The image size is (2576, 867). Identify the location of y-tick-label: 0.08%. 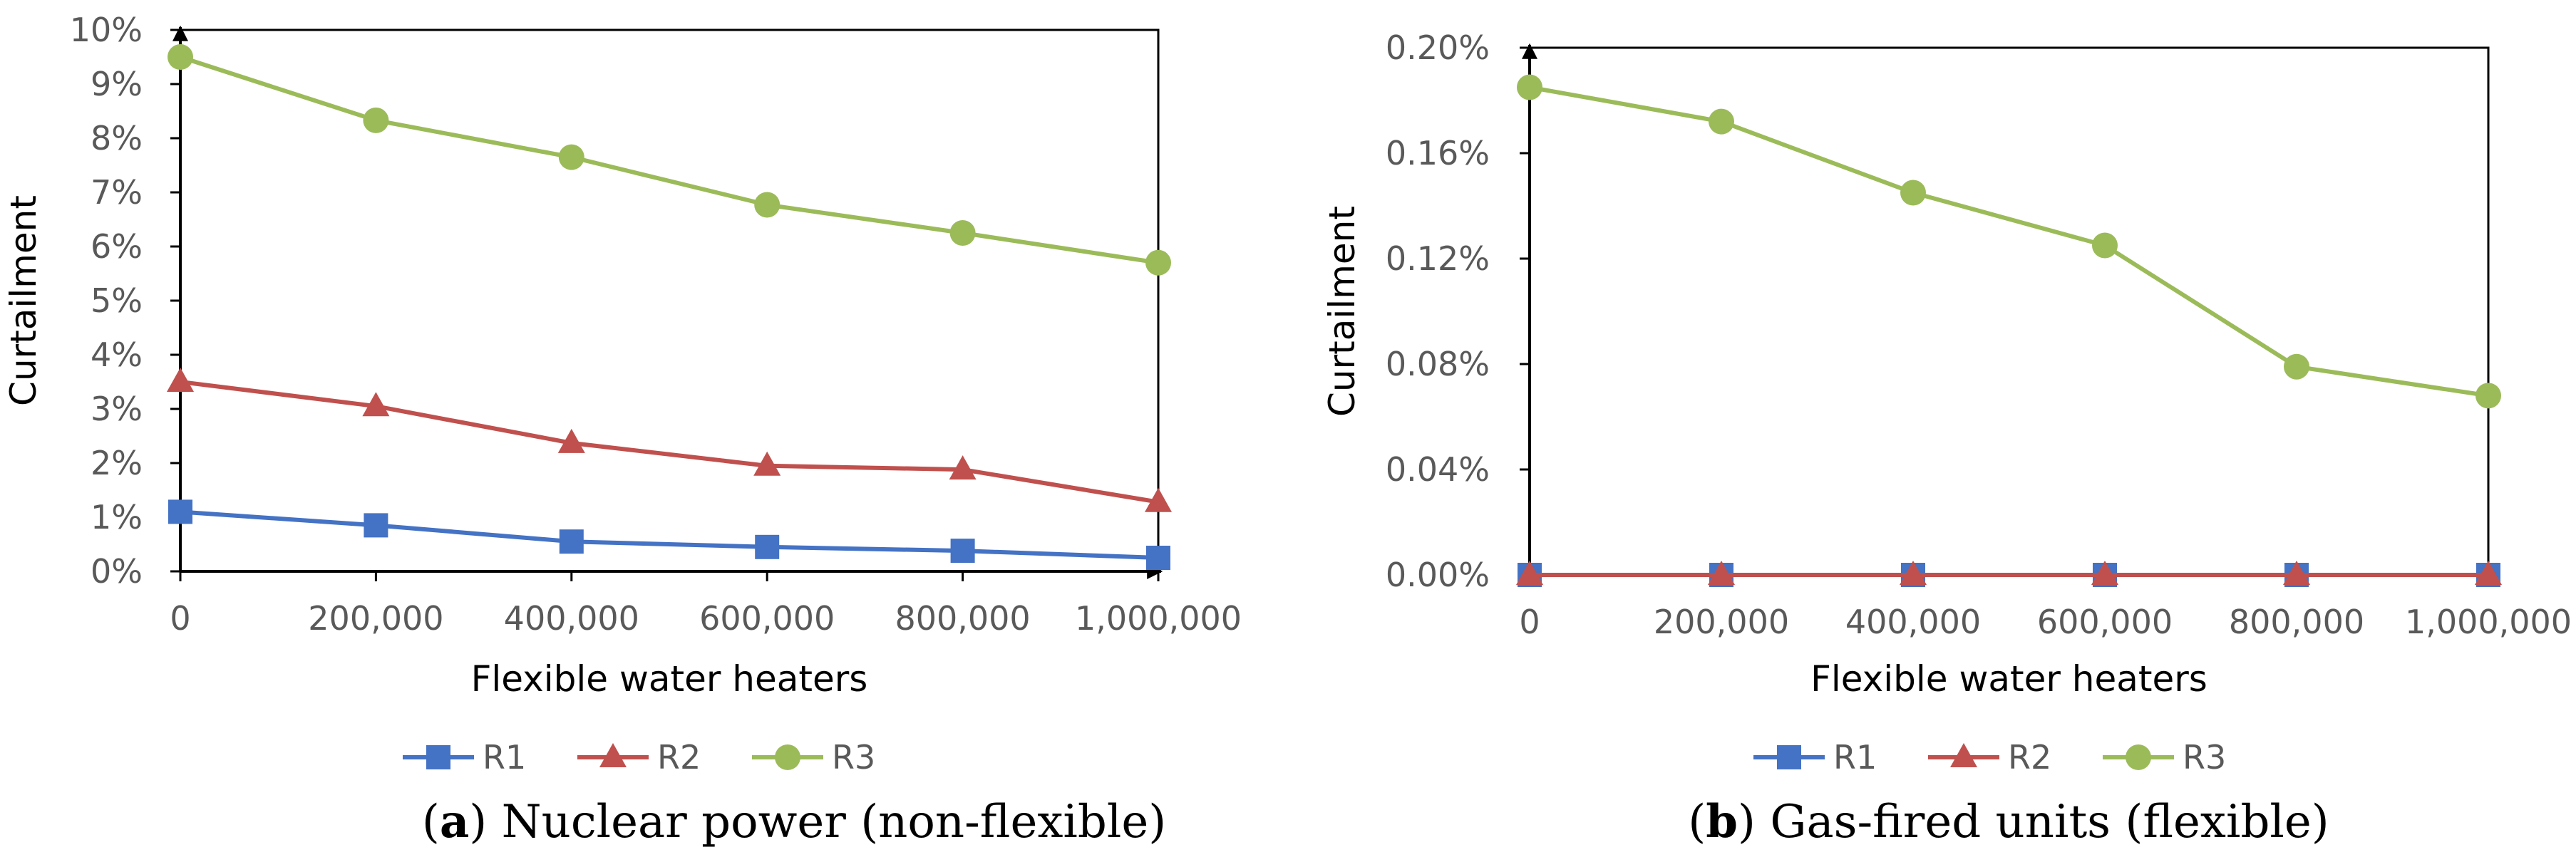
(1438, 364).